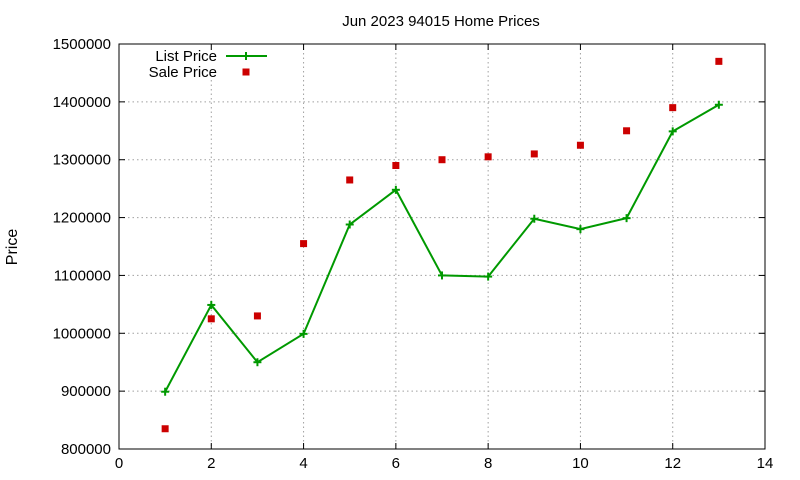 This screenshot has width=800, height=480. I want to click on legend-plus-marker, so click(246, 56).